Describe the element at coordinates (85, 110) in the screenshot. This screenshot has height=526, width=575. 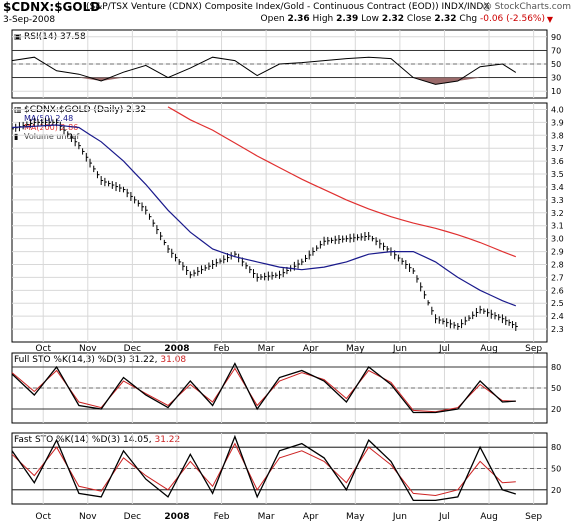
I see `price-label: $CDNX:$GOLD (Daily) 2.32` at that location.